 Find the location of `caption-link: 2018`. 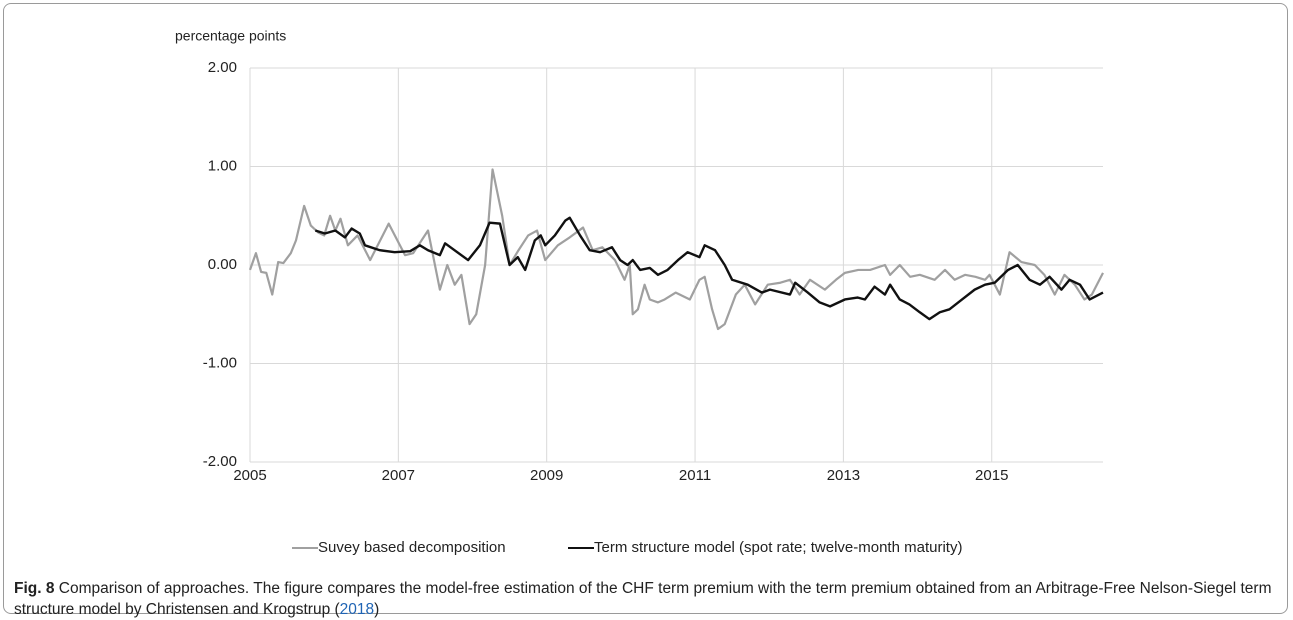

caption-link: 2018 is located at coordinates (357, 609).